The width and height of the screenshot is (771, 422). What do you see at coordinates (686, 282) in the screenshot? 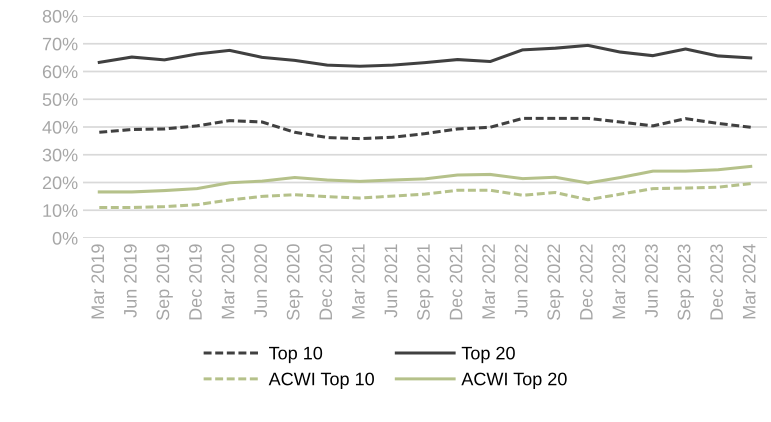
I see `x-tick-label: Sep 2023` at bounding box center [686, 282].